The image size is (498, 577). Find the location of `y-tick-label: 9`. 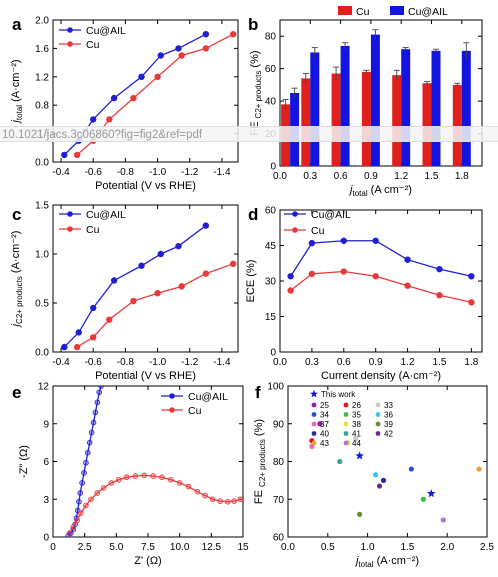

y-tick-label: 9 is located at coordinates (46, 424).